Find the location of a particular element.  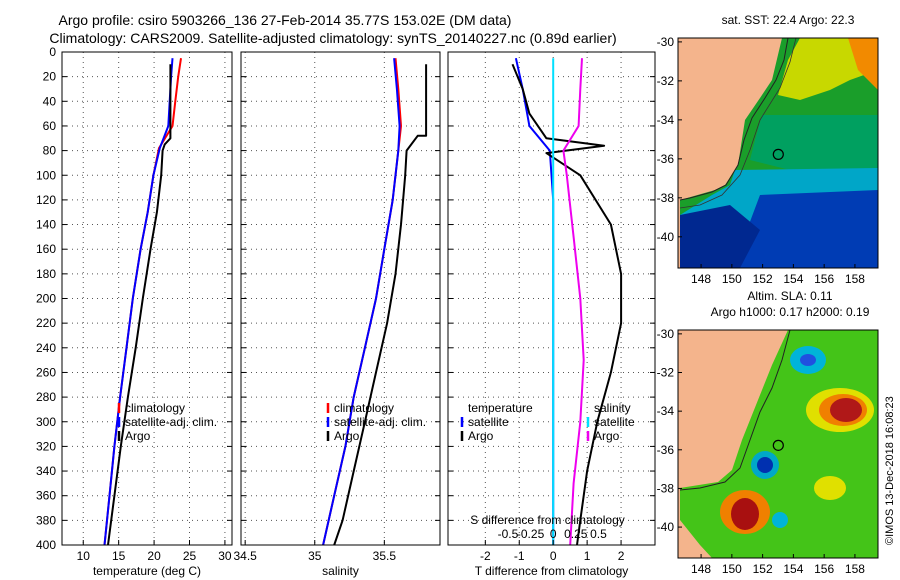

x-tick-label: 35.5 is located at coordinates (385, 556).